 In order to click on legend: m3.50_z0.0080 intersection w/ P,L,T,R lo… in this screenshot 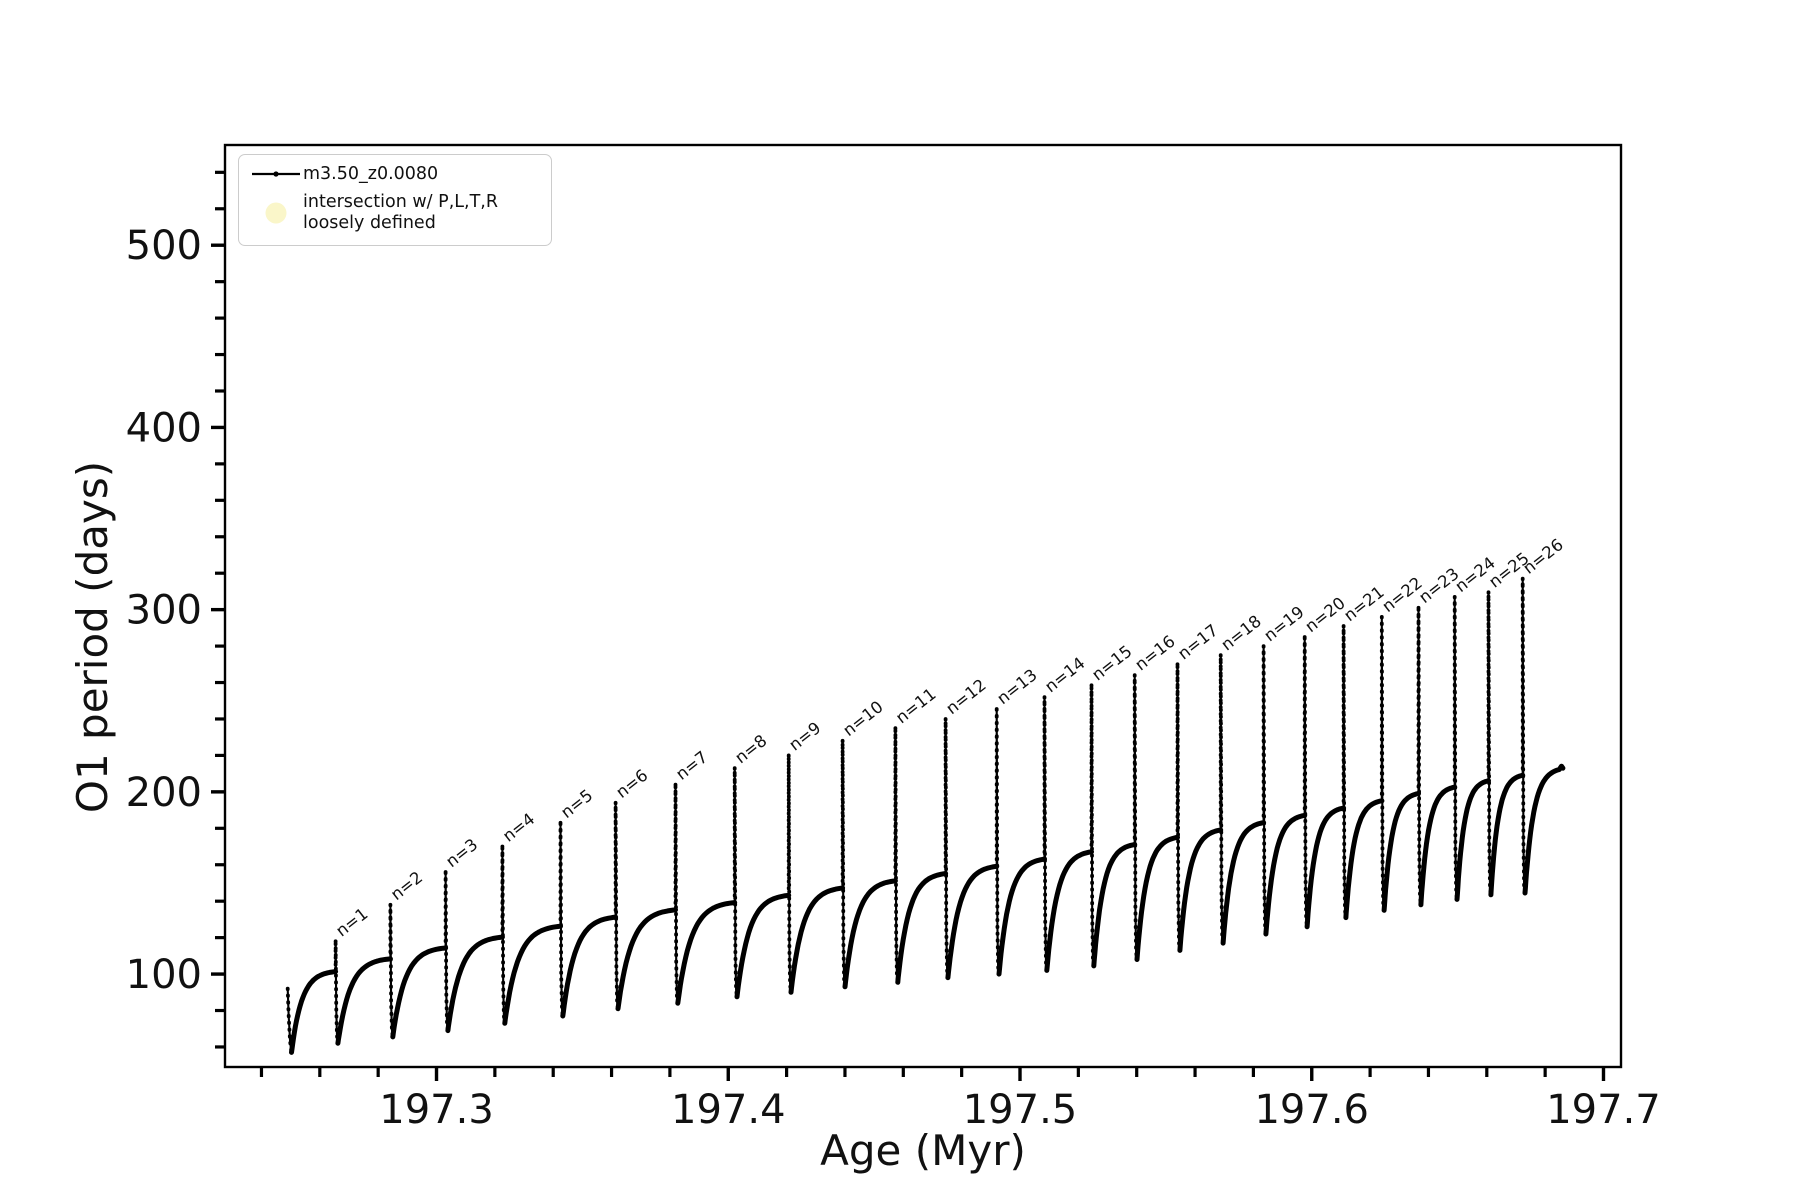, I will do `click(395, 200)`.